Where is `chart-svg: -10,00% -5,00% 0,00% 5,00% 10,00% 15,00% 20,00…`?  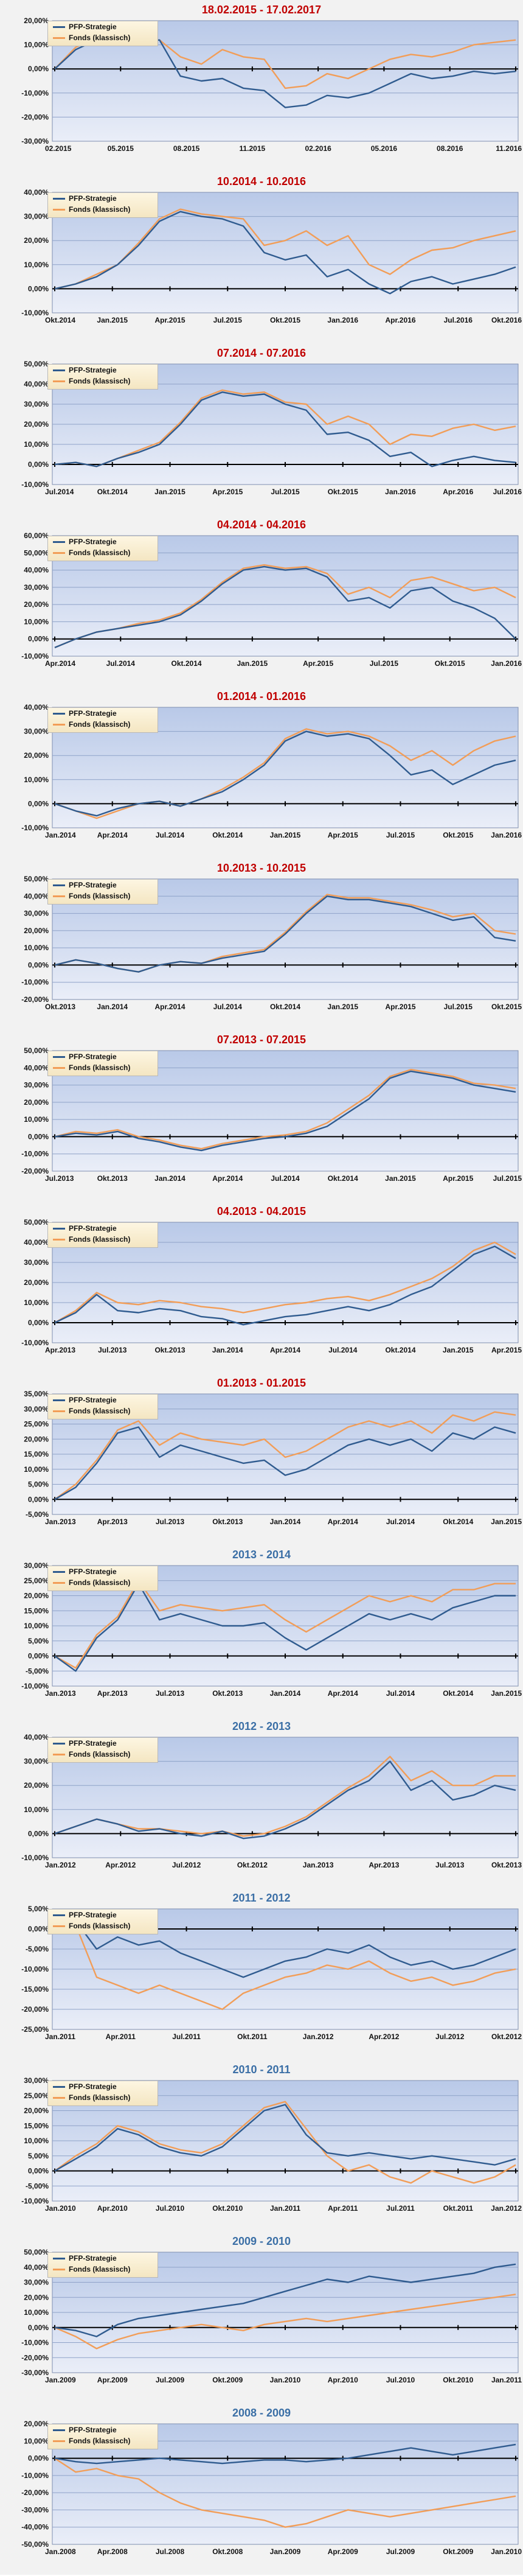
chart-svg: -10,00% -5,00% 0,00% 5,00% 10,00% 15,00% 20,00… is located at coordinates (272, 2144).